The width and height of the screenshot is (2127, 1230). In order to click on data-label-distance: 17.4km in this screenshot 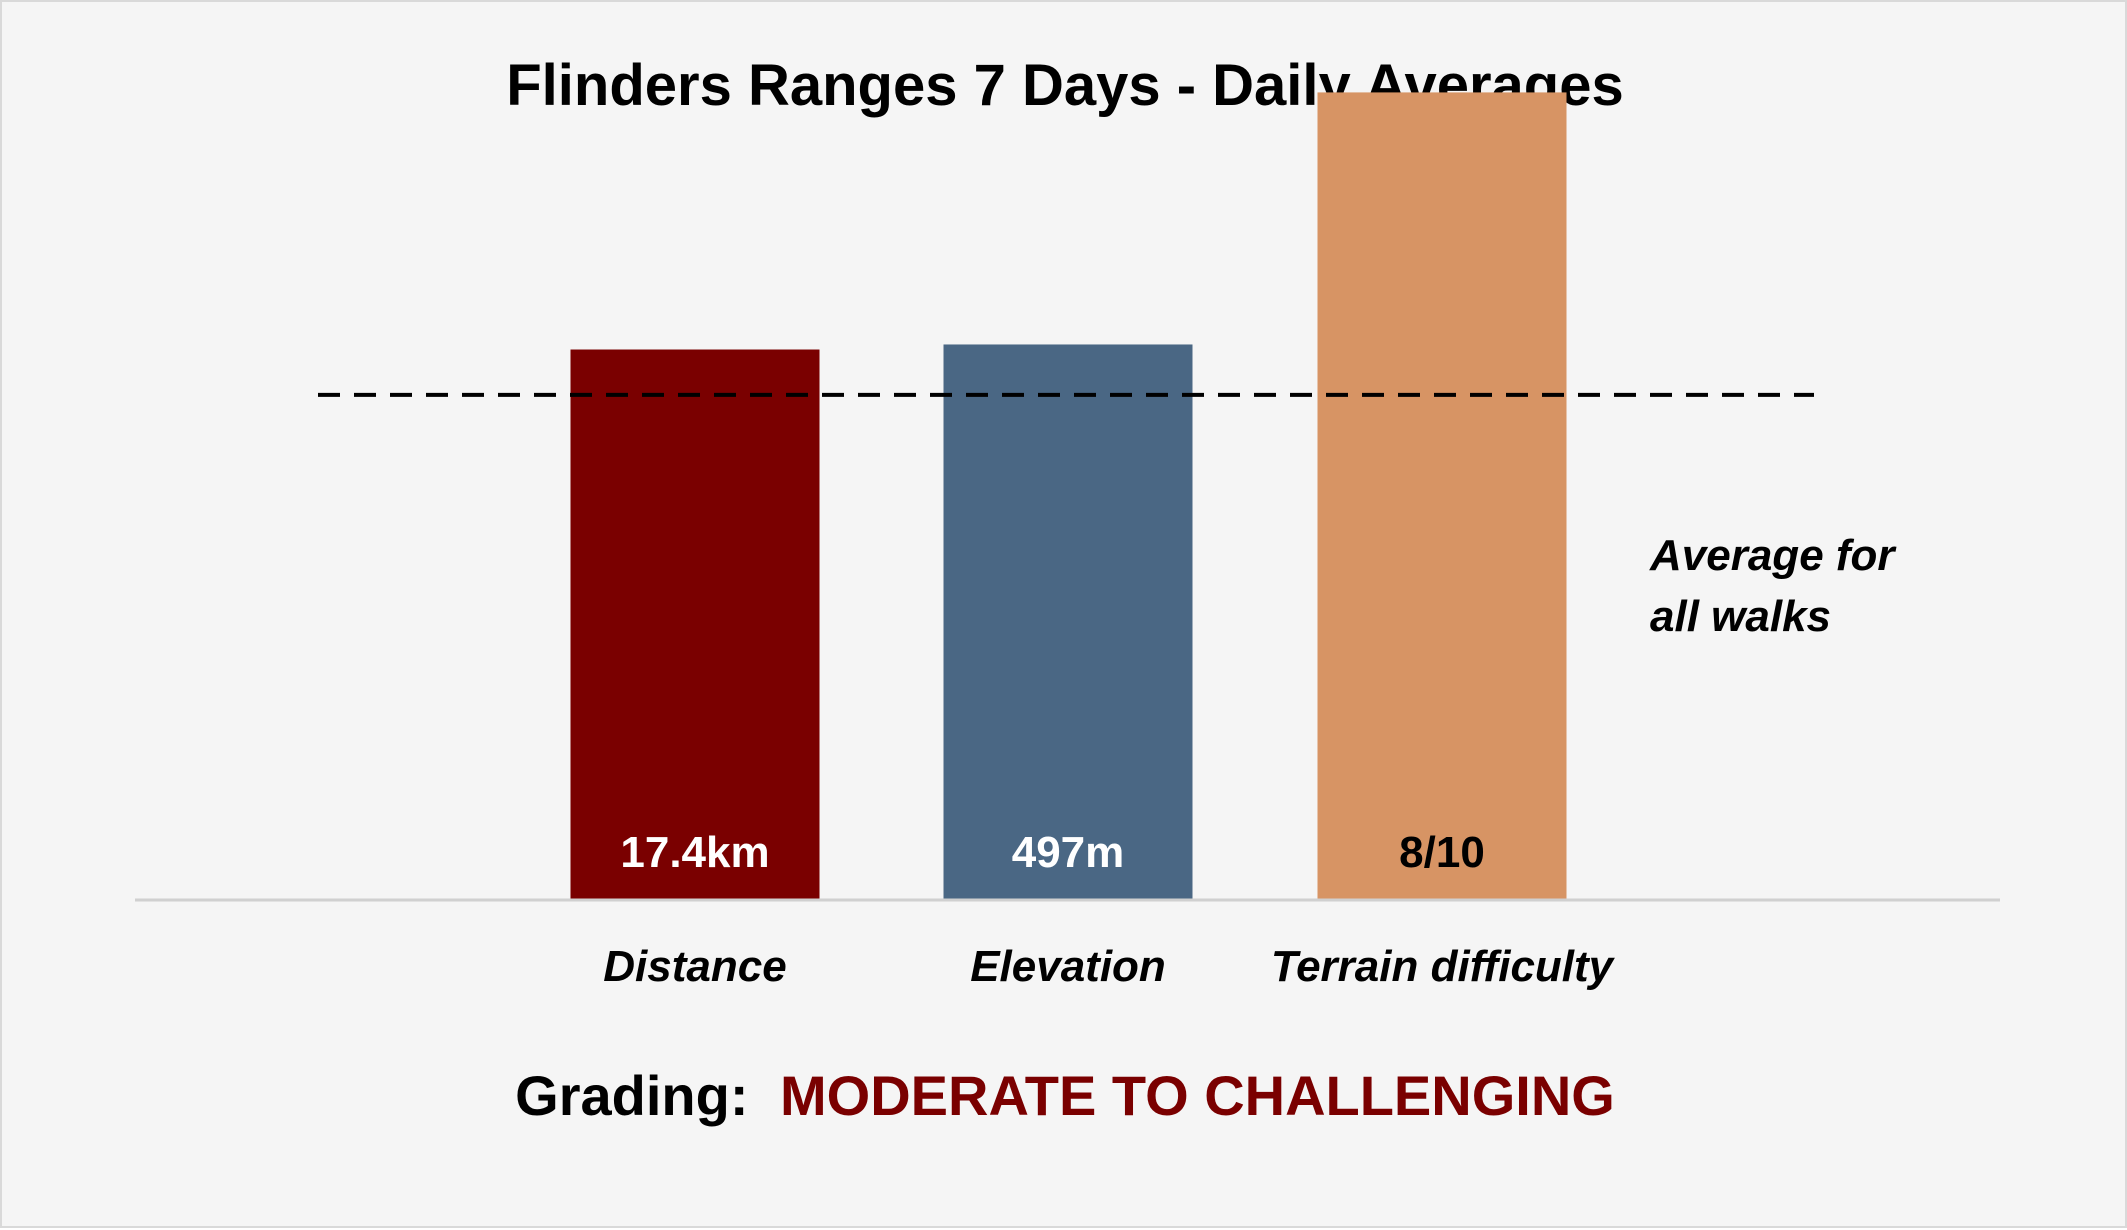, I will do `click(694, 852)`.